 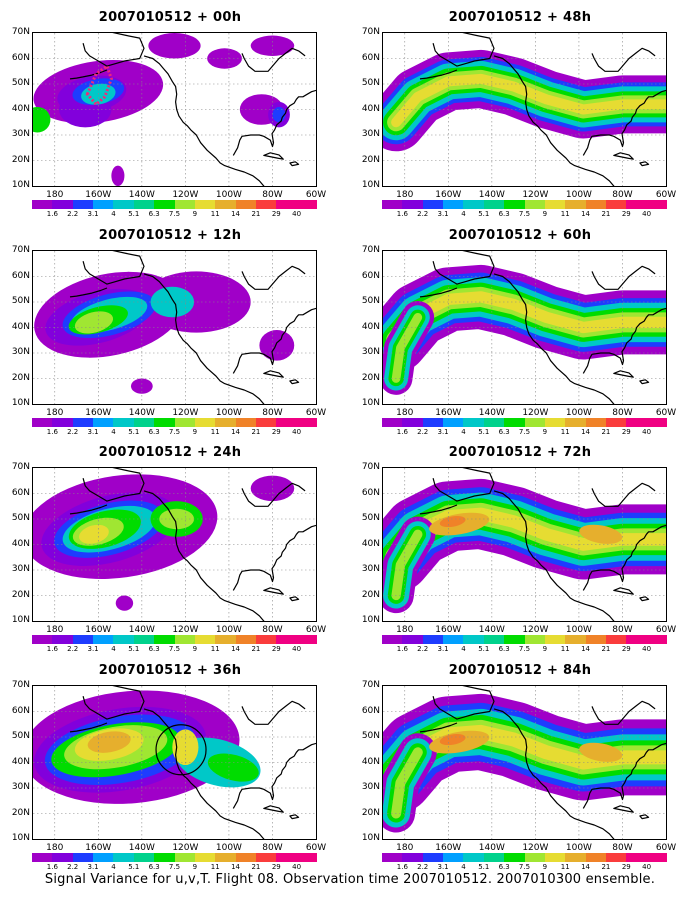 I want to click on panel-title: 2007010512 + 24h, so click(x=170, y=452).